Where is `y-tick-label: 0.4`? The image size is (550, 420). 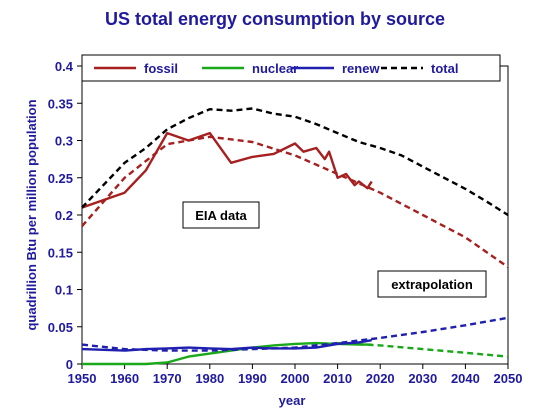
y-tick-label: 0.4 is located at coordinates (64, 66).